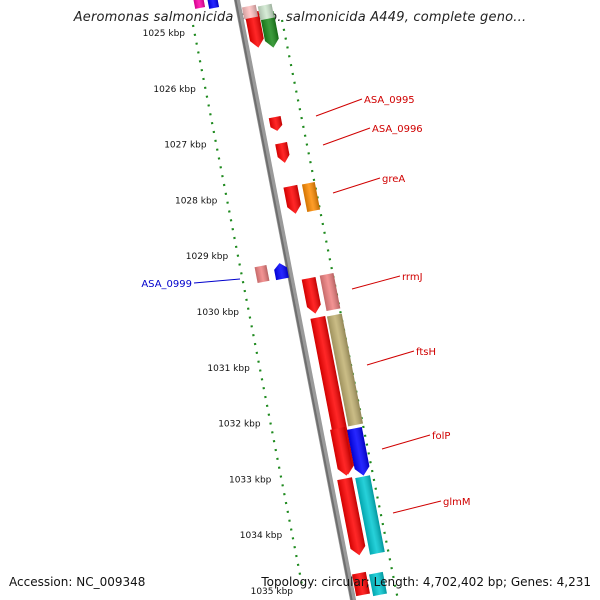  I want to click on ruler-label-0: 1025 kbp, so click(164, 34).